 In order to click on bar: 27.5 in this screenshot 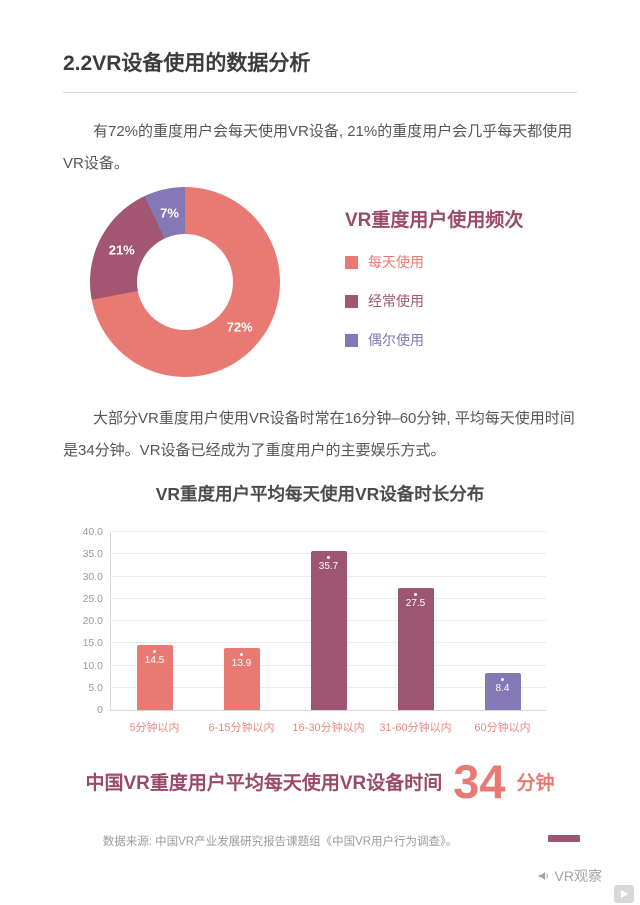, I will do `click(415, 648)`.